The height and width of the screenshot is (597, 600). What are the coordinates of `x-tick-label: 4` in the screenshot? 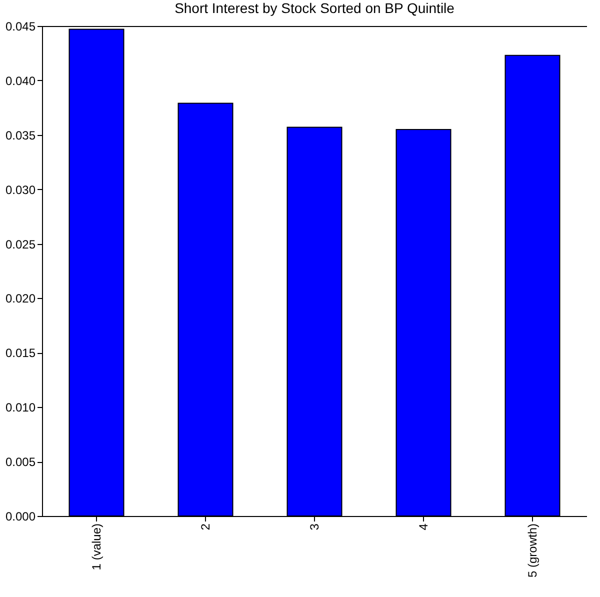 It's located at (423, 526).